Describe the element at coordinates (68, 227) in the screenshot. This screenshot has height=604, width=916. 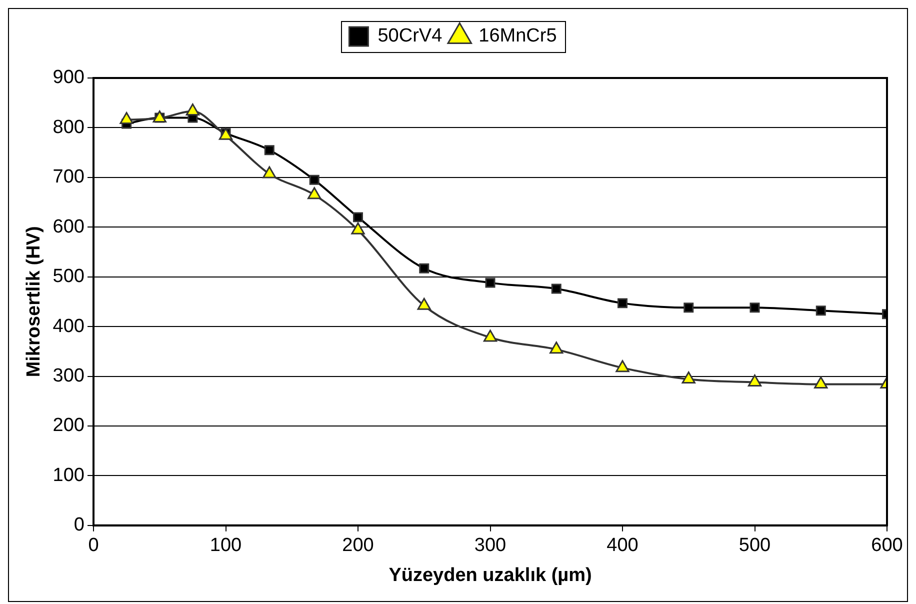
I see `y-tick-label: 600` at that location.